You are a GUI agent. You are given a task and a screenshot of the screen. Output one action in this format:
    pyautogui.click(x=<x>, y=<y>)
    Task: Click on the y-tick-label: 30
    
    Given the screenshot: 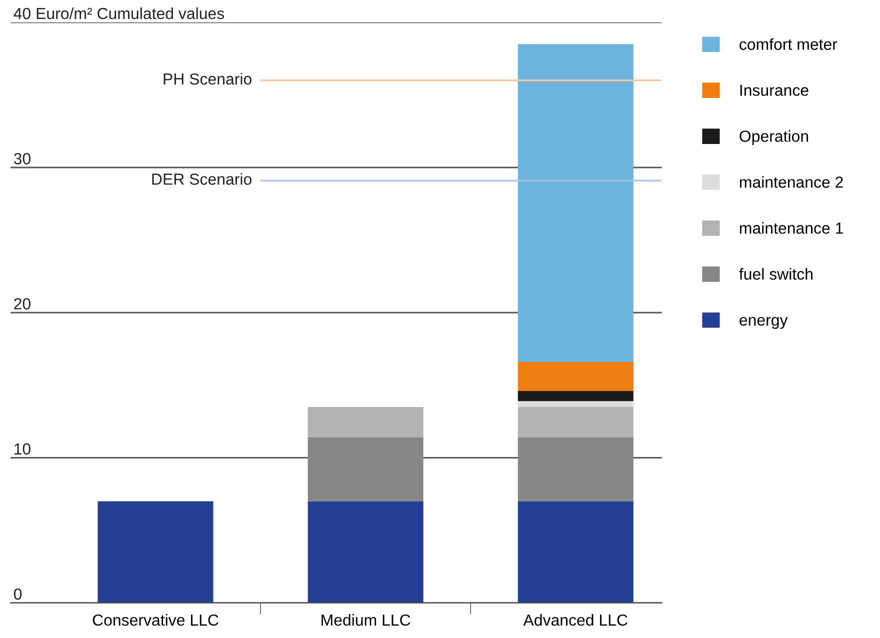 What is the action you would take?
    pyautogui.click(x=22, y=158)
    